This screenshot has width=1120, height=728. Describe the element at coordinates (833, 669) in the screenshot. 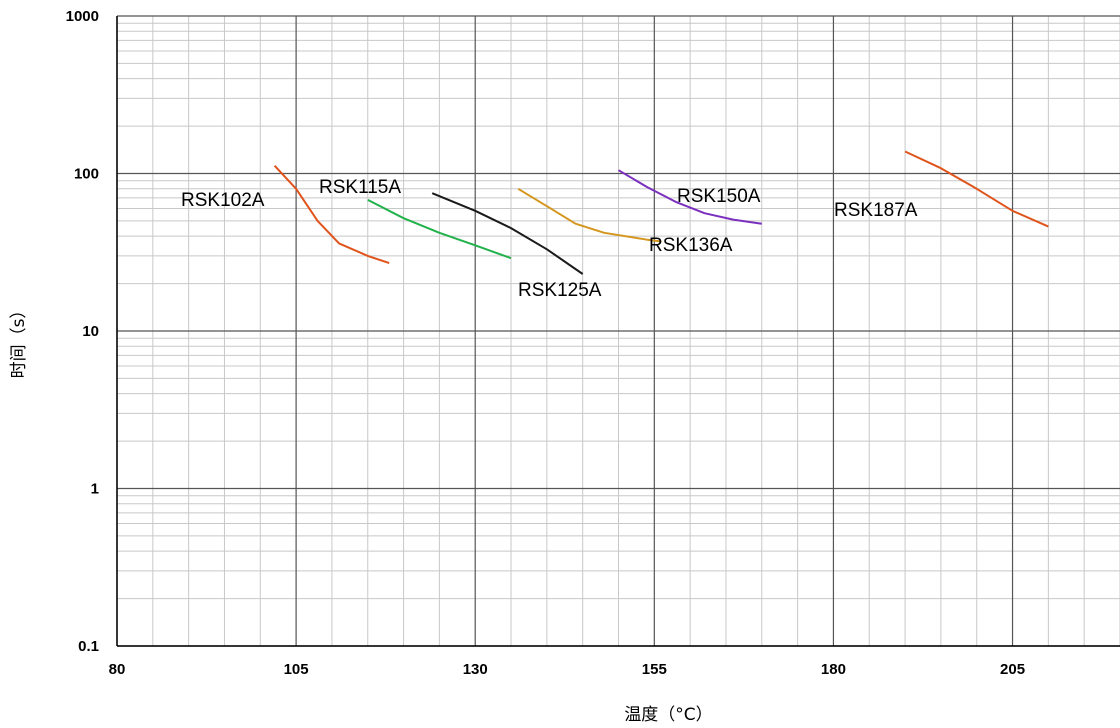

I see `x-tick-label: 180` at that location.